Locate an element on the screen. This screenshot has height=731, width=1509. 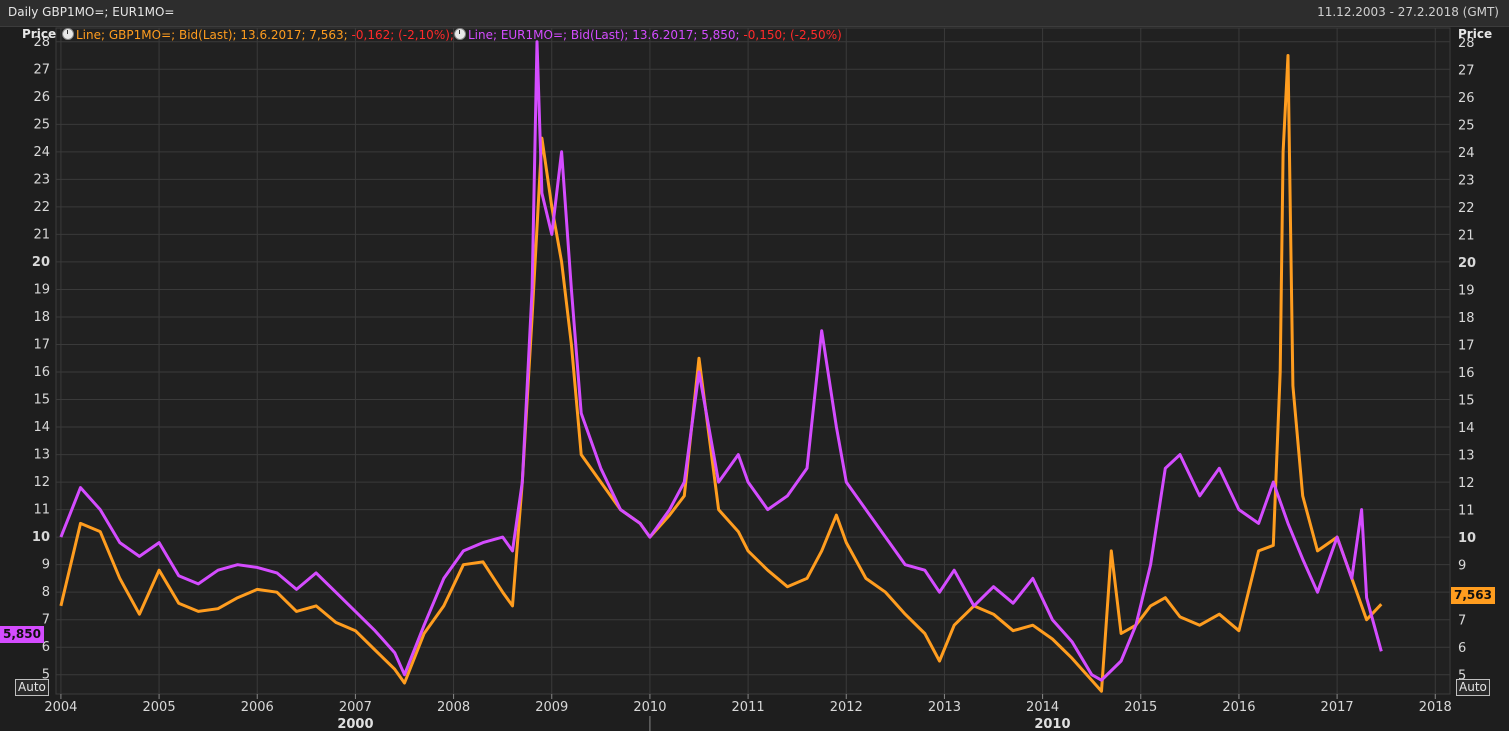
gbp-last-value-tag: 7,563 is located at coordinates (1473, 595).